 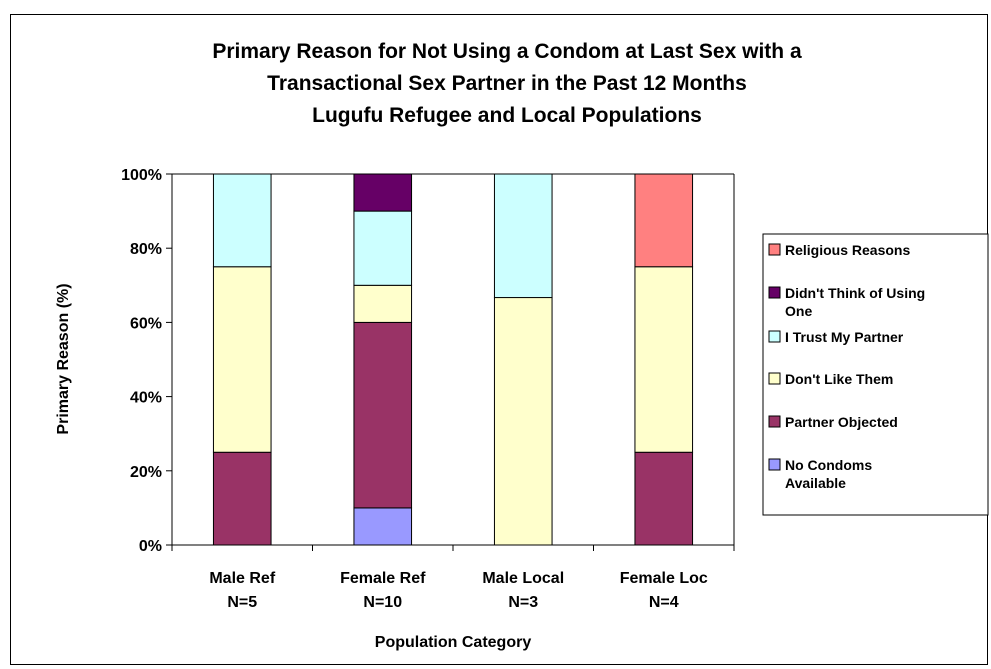 What do you see at coordinates (383, 578) in the screenshot?
I see `x-category-label-2-line-1: Female Ref` at bounding box center [383, 578].